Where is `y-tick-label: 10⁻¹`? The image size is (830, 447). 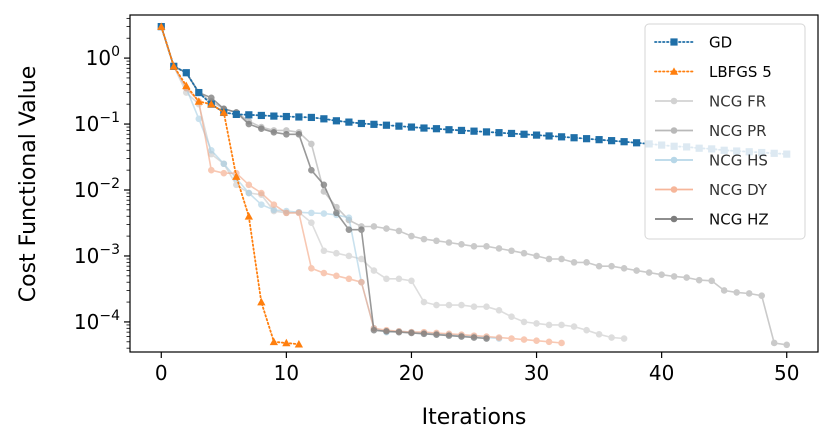
y-tick-label: 10⁻¹ is located at coordinates (97, 123).